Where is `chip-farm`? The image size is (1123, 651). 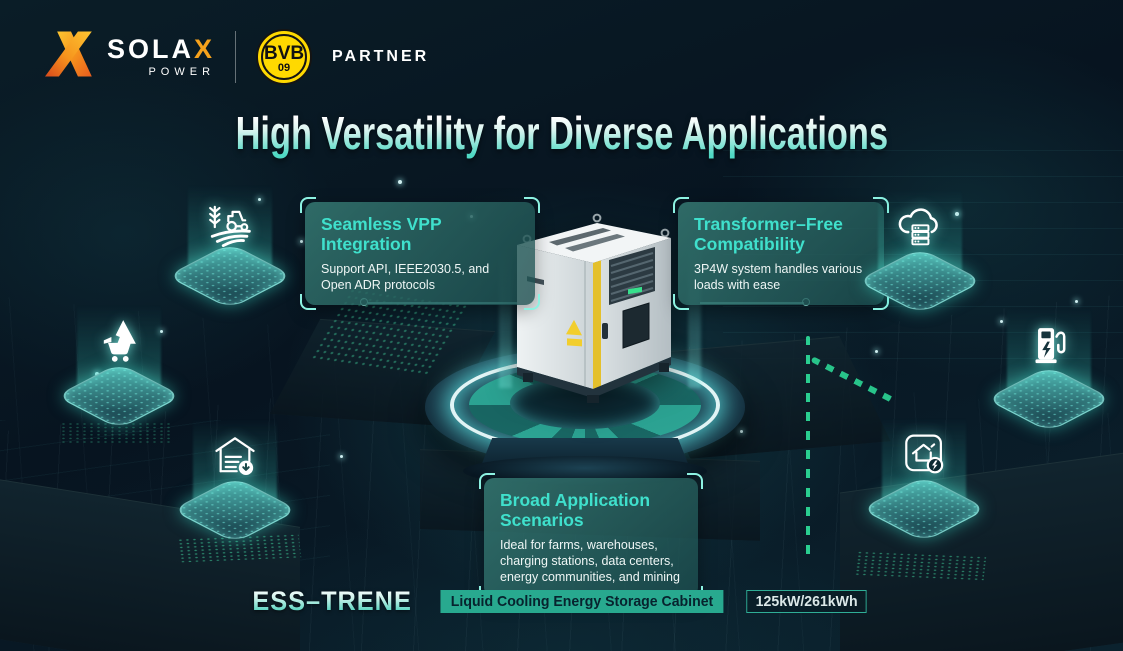 chip-farm is located at coordinates (230, 265).